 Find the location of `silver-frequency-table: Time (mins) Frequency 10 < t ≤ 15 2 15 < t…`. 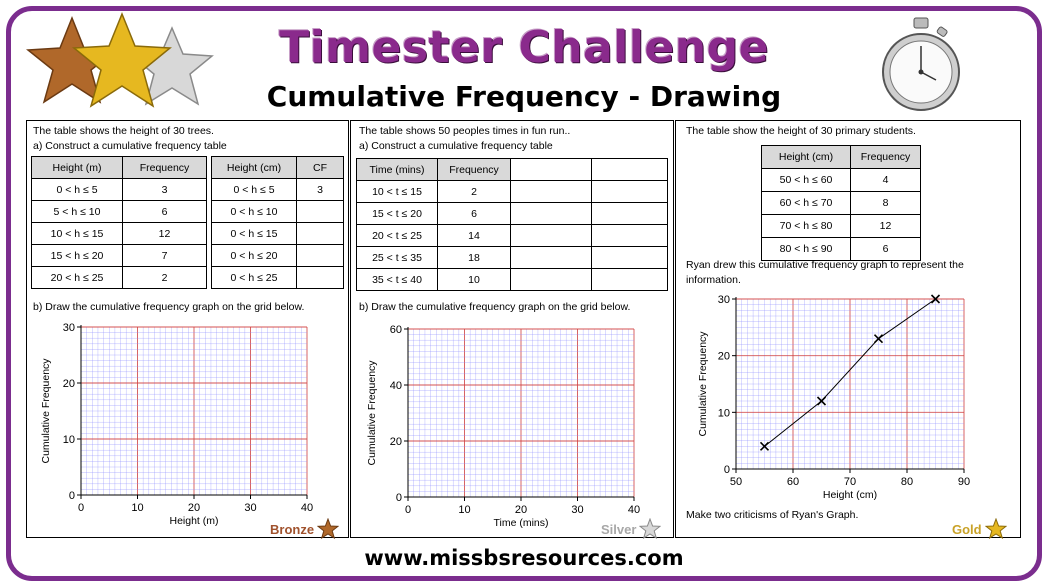

silver-frequency-table: Time (mins) Frequency 10 < t ≤ 15 2 15 < t… is located at coordinates (512, 224).